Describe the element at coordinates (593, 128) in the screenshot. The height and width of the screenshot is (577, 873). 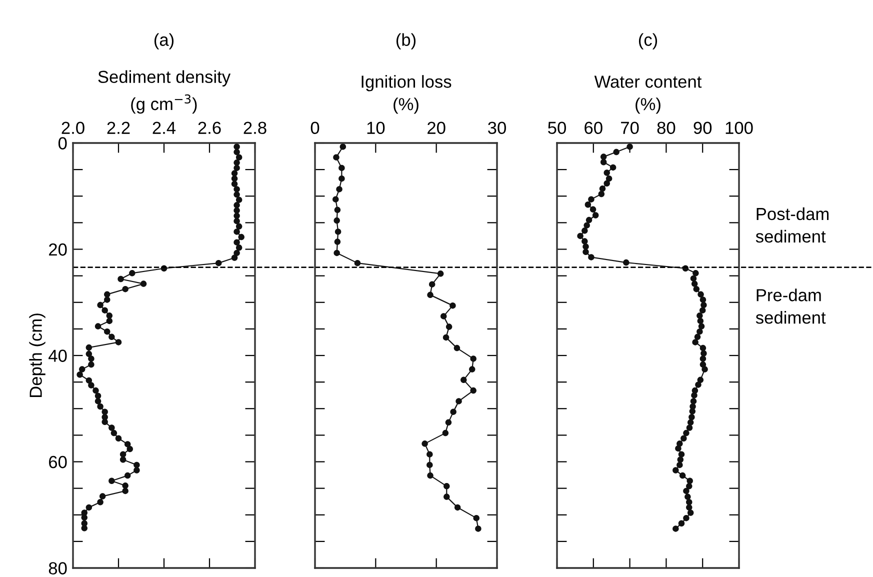
I see `x-tick-label: 60` at that location.